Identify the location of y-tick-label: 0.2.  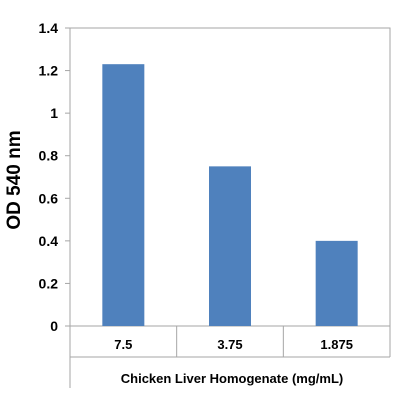
(49, 283).